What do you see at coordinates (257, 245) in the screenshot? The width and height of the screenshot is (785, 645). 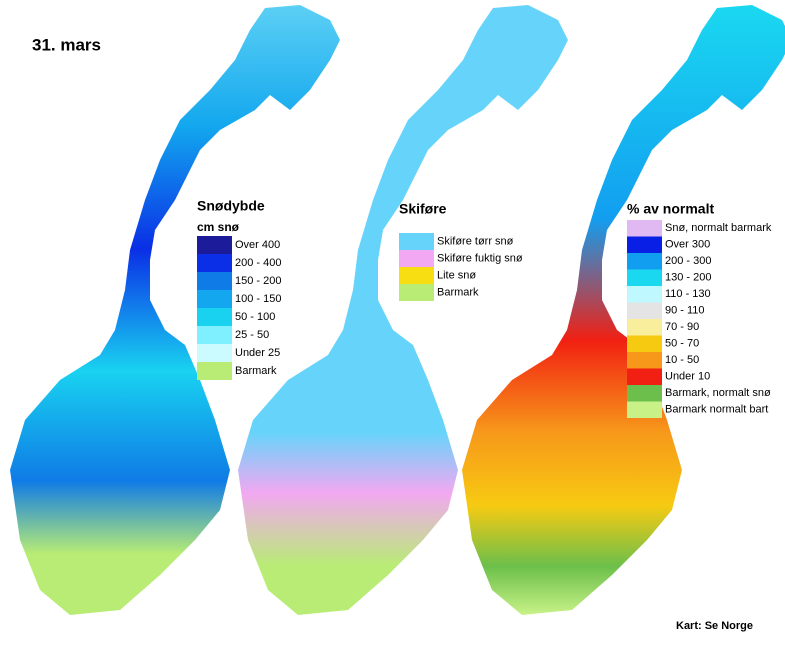 I see `legend-label: Over 400` at bounding box center [257, 245].